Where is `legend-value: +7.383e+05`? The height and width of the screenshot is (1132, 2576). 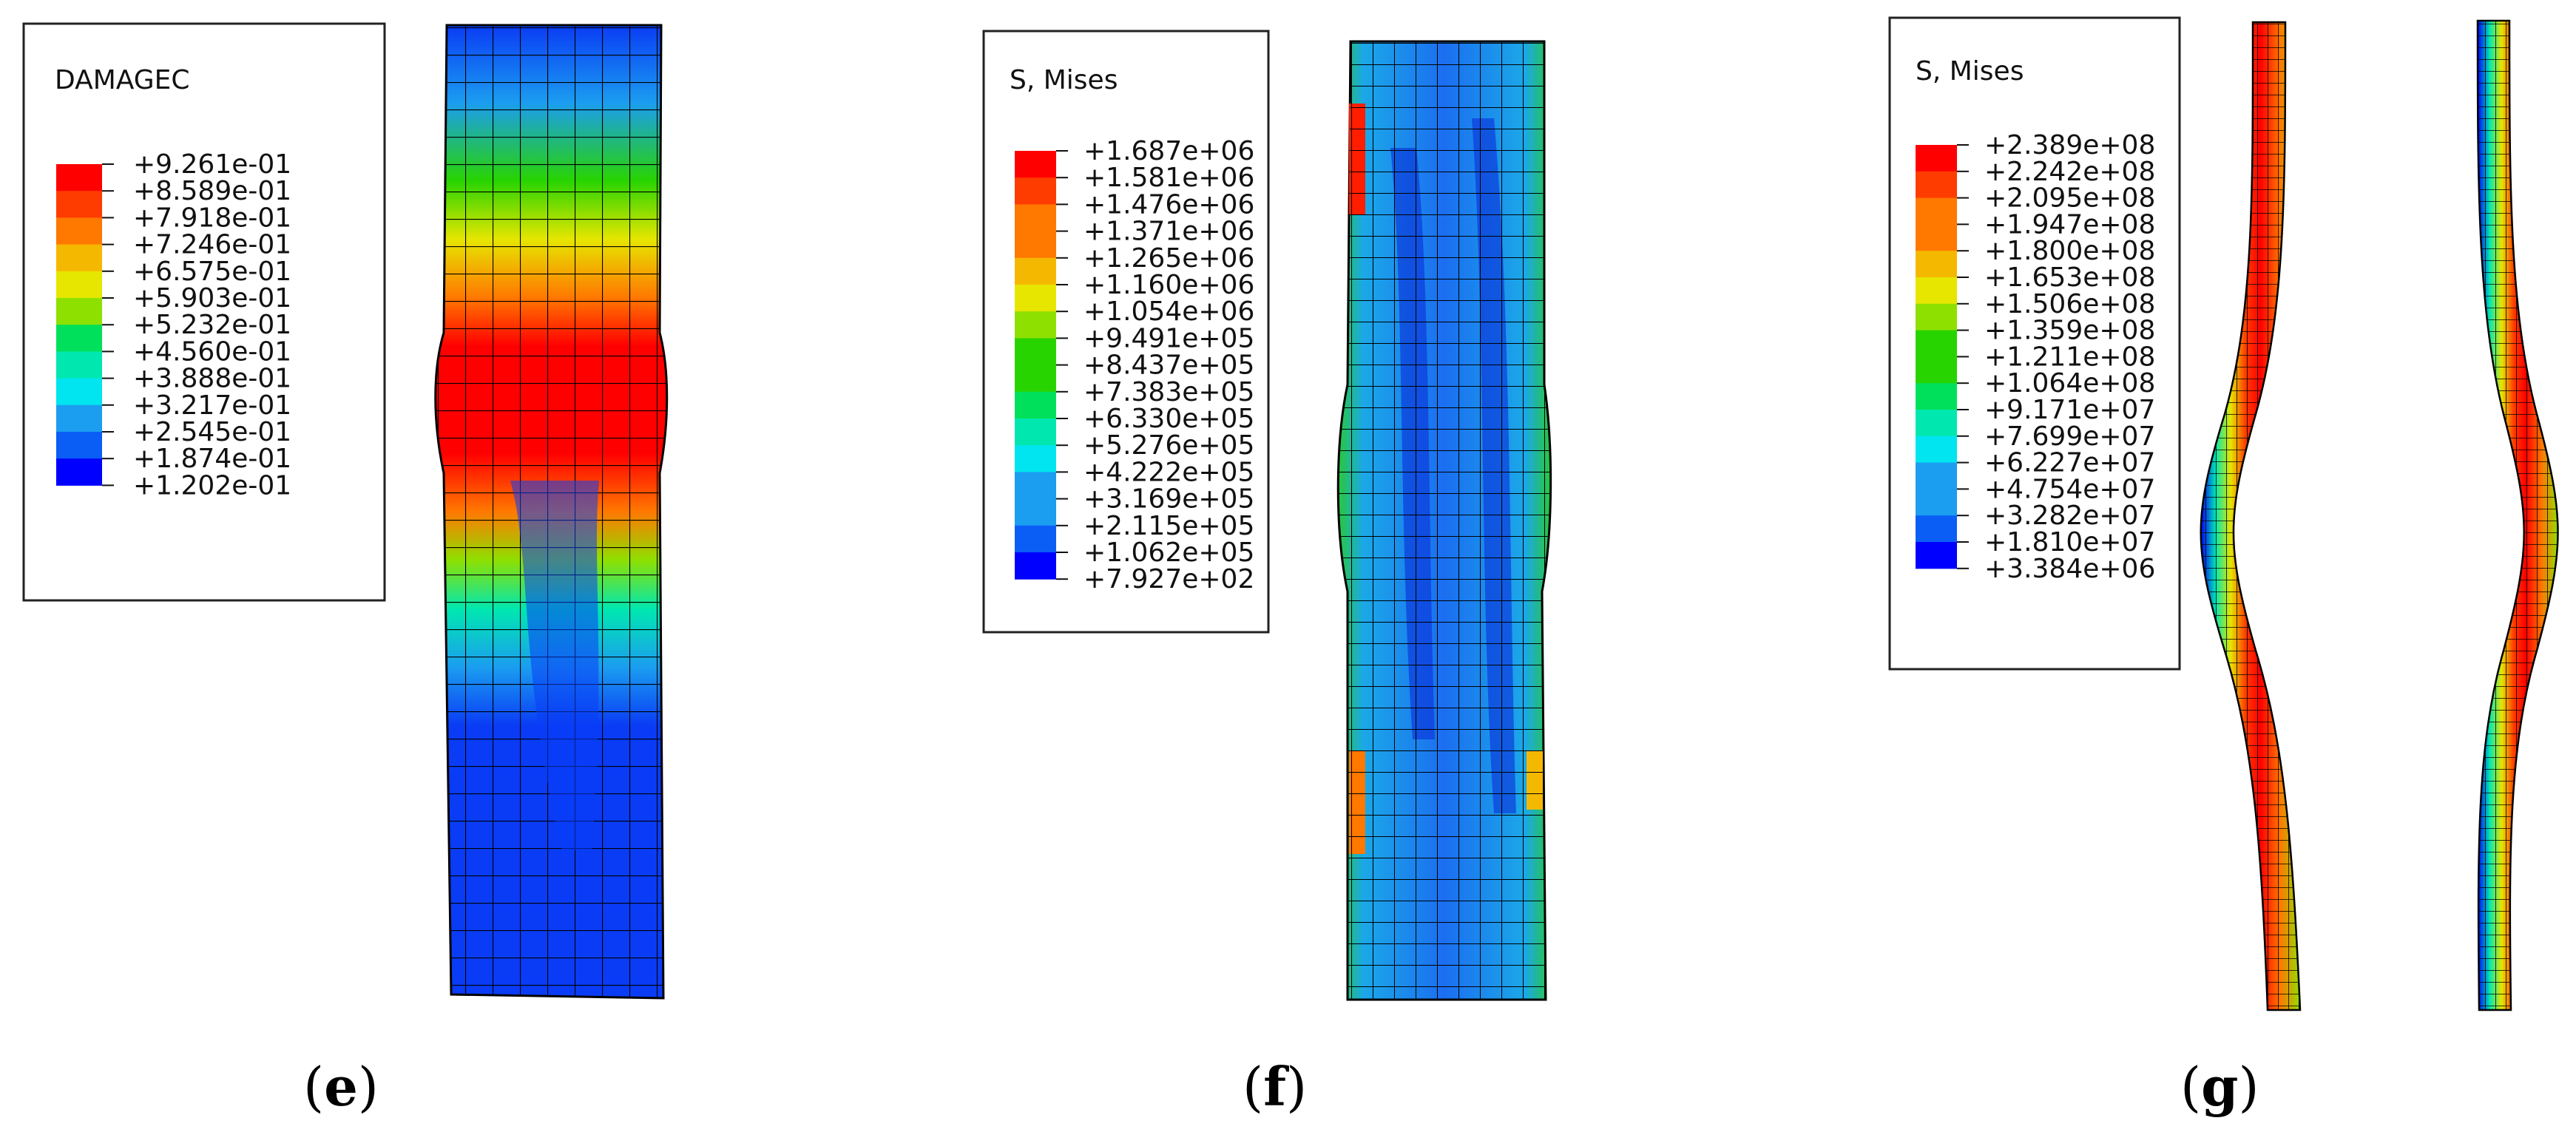
legend-value: +7.383e+05 is located at coordinates (1169, 392).